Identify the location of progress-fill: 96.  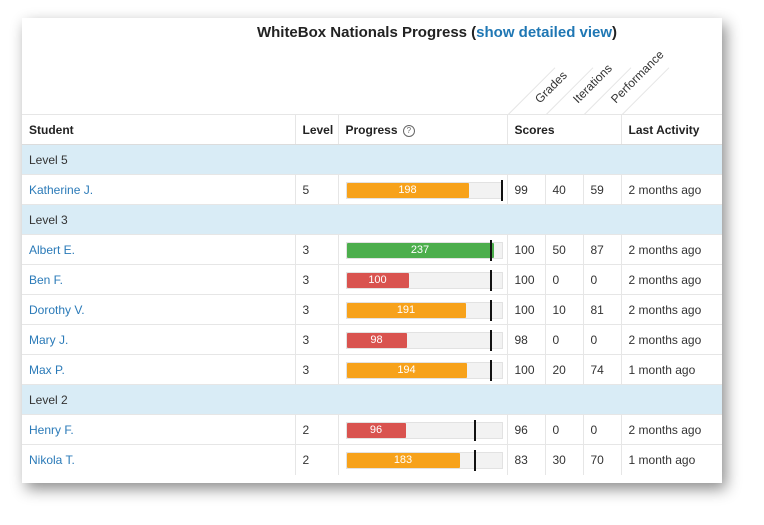
(376, 430).